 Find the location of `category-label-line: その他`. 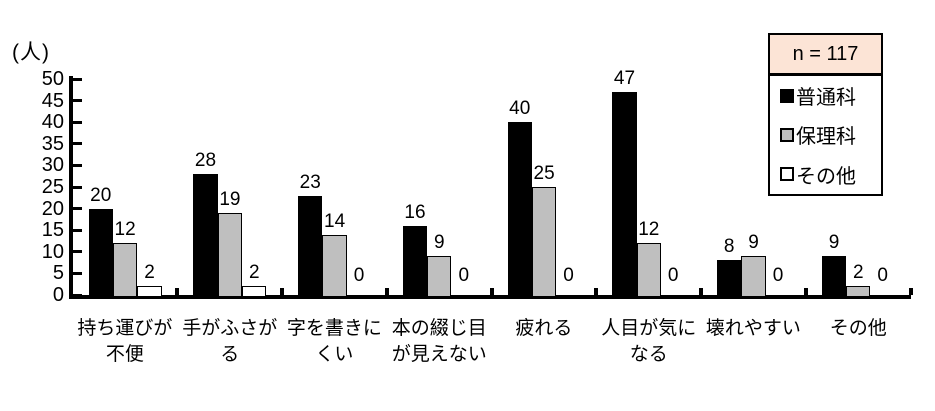

category-label-line: その他 is located at coordinates (858, 328).